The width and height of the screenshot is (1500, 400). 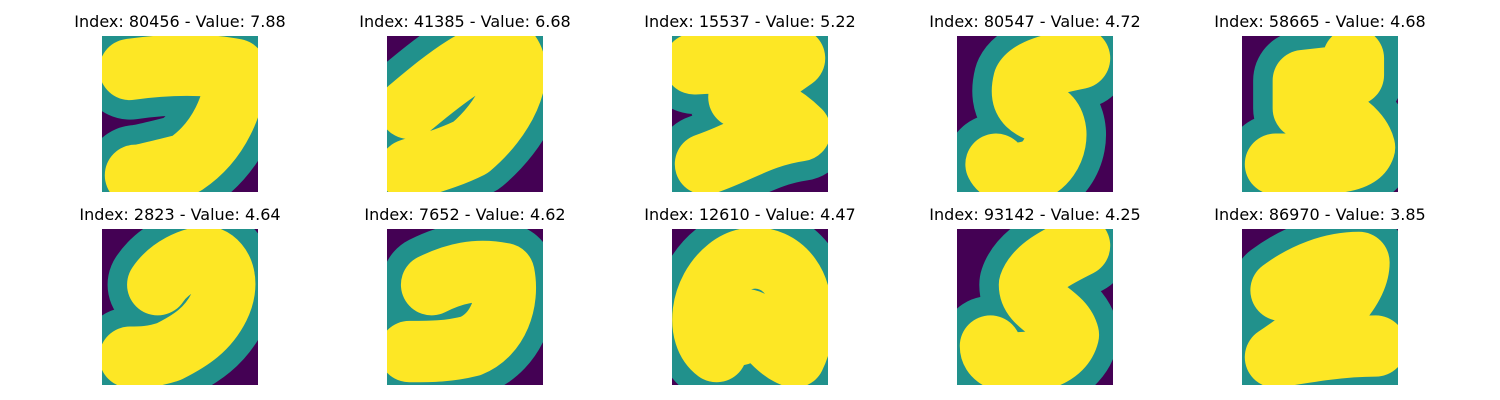 I want to click on image-panel: Index: 15537 - Value: 5.22, so click(x=750, y=102).